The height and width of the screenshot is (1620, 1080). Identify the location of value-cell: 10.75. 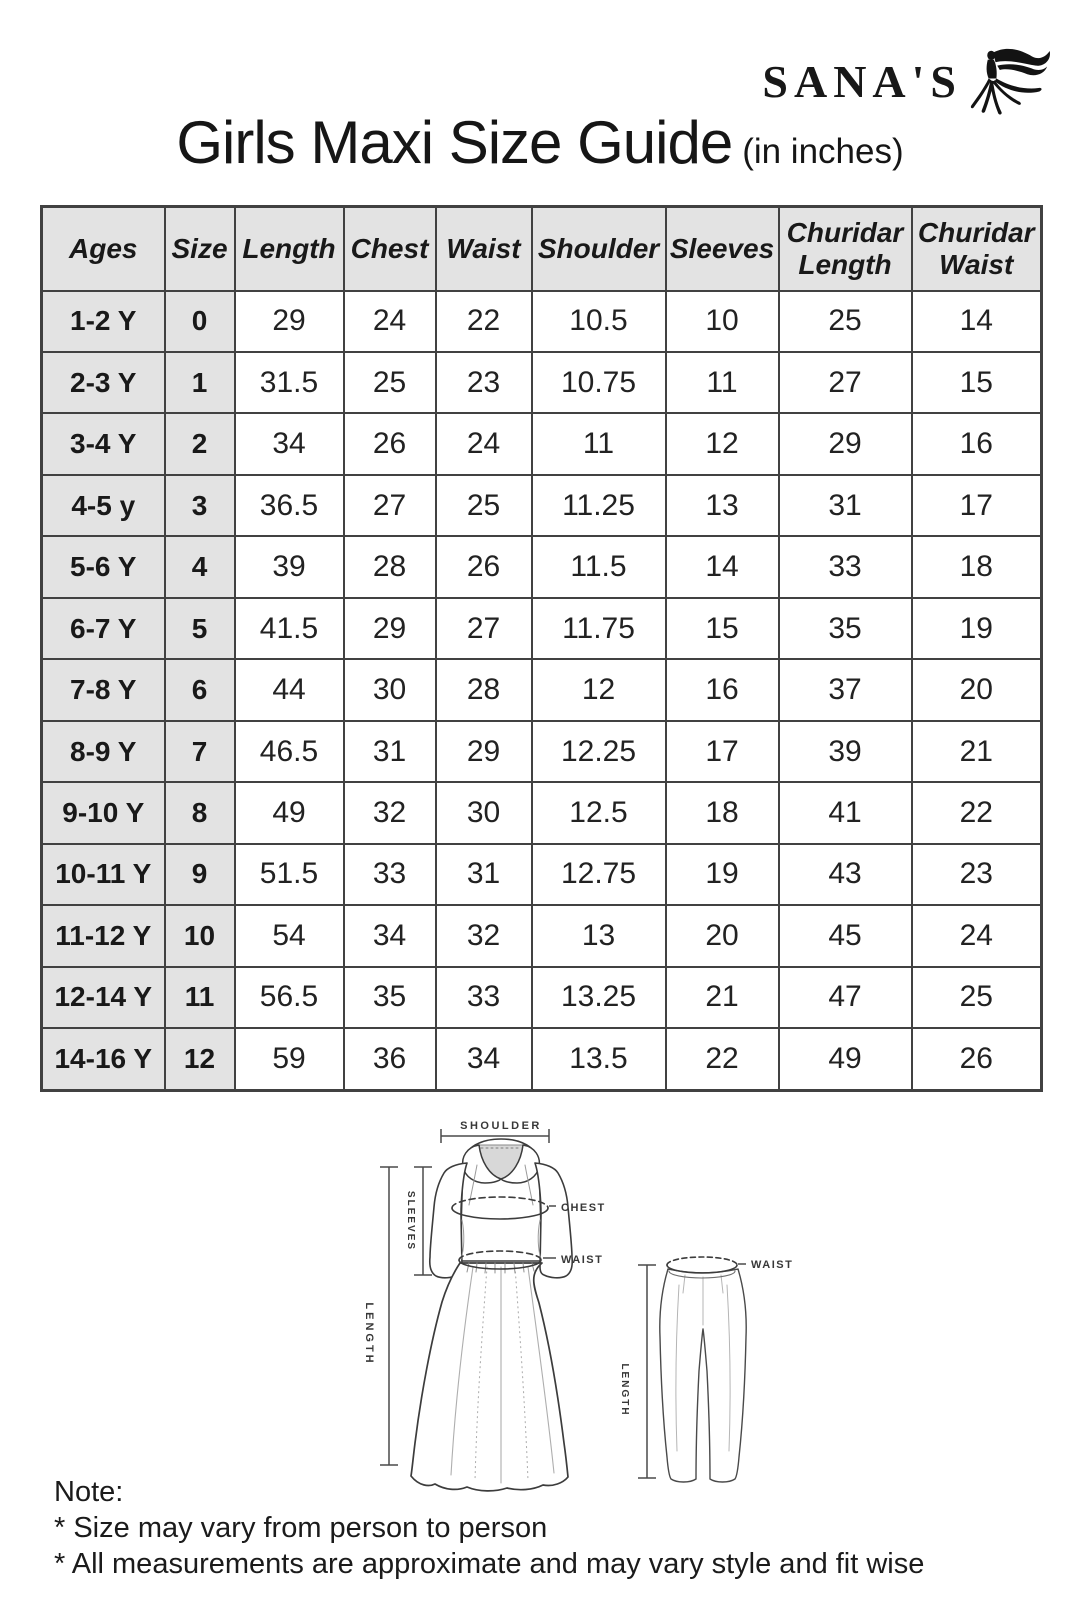
(598, 382).